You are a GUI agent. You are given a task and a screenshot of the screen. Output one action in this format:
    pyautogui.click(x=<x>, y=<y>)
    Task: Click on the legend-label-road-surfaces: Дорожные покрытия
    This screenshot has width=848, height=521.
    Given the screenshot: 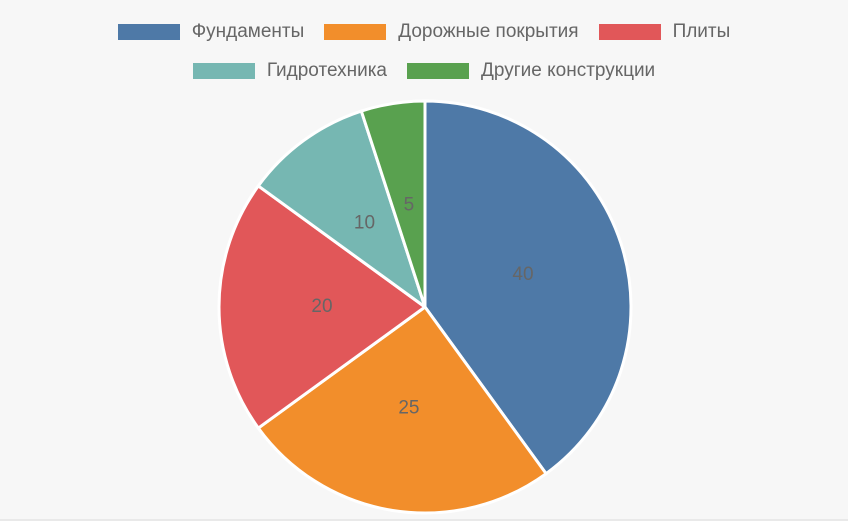 What is the action you would take?
    pyautogui.click(x=488, y=31)
    